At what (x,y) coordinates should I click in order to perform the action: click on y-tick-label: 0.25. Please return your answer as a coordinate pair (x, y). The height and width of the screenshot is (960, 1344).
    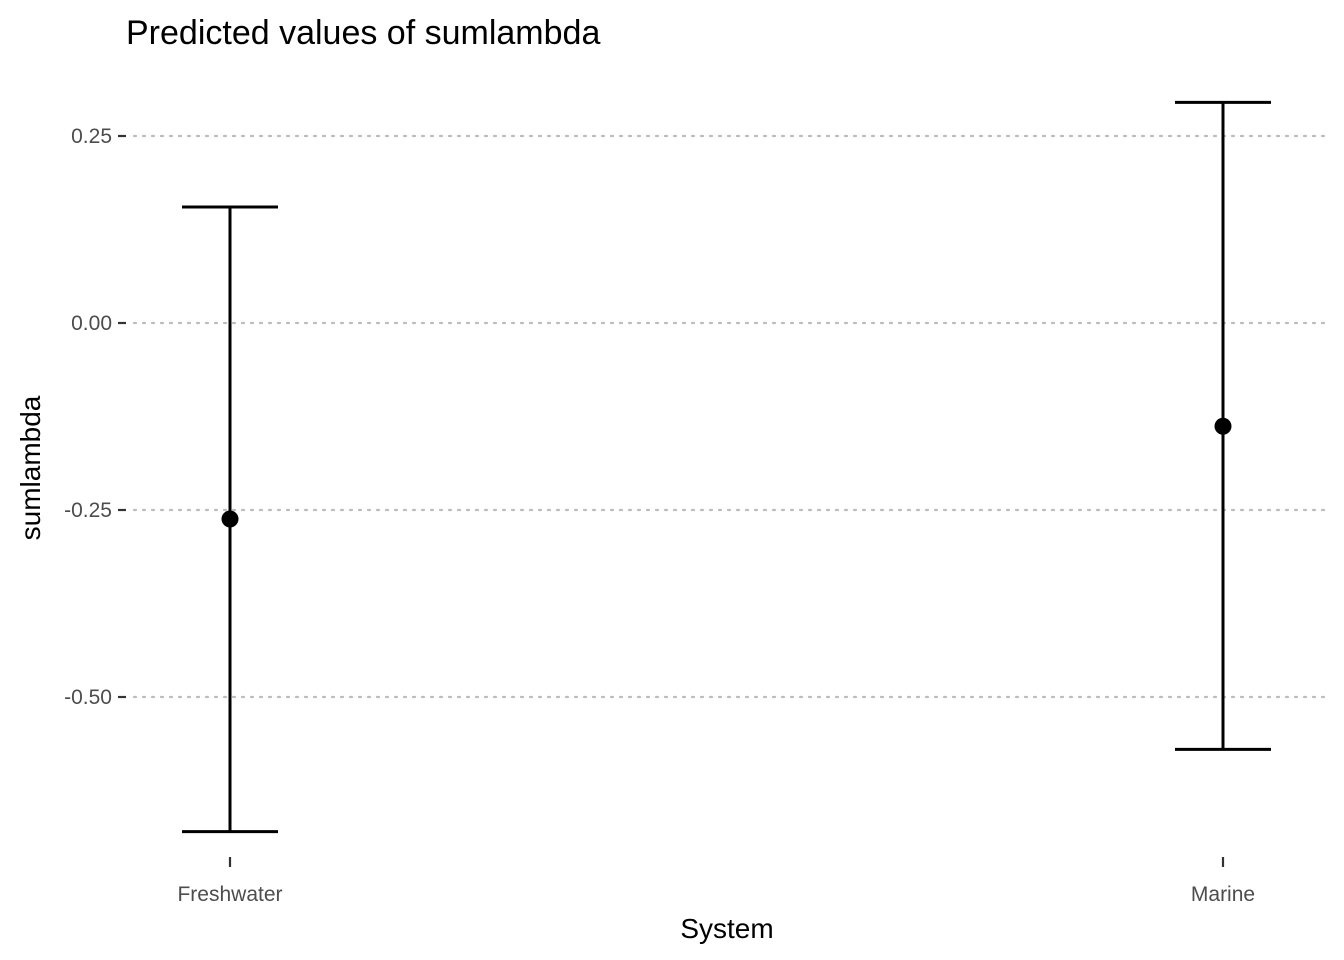
    Looking at the image, I should click on (91, 136).